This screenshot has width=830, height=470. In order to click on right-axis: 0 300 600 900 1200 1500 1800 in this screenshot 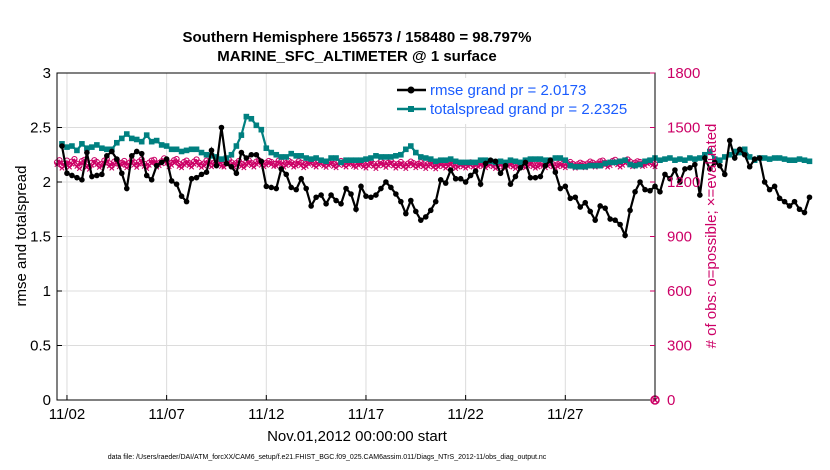, I will do `click(675, 237)`.